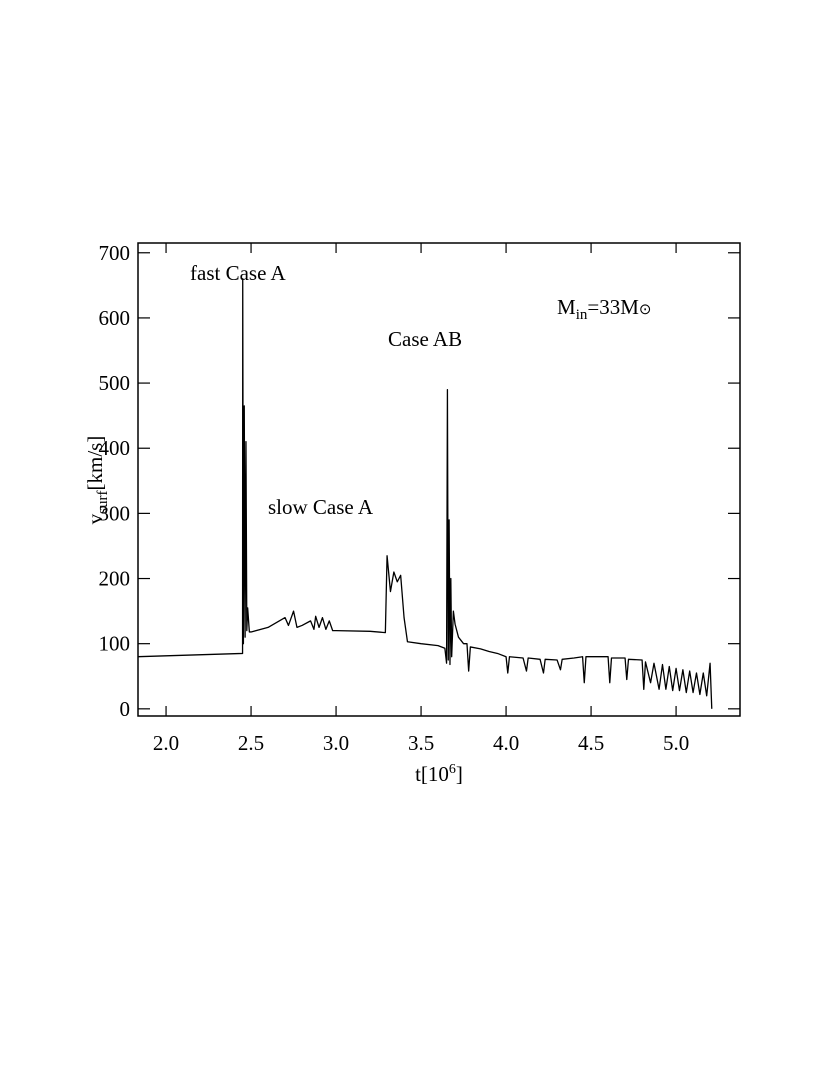  What do you see at coordinates (115, 318) in the screenshot?
I see `y-tick-label: 600` at bounding box center [115, 318].